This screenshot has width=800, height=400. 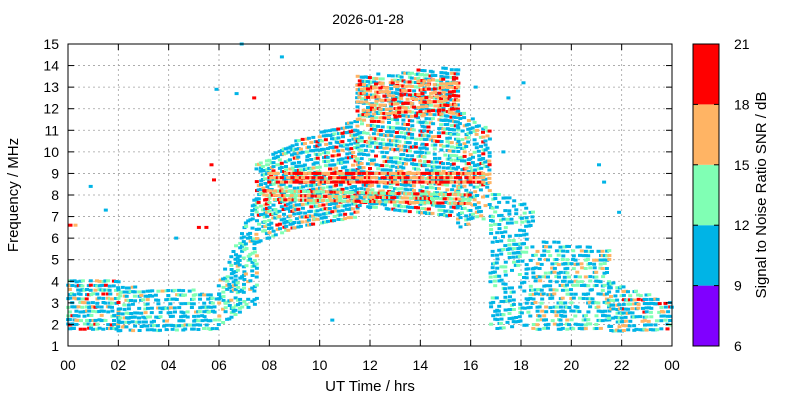 What do you see at coordinates (51, 44) in the screenshot?
I see `y-tick-label: 15` at bounding box center [51, 44].